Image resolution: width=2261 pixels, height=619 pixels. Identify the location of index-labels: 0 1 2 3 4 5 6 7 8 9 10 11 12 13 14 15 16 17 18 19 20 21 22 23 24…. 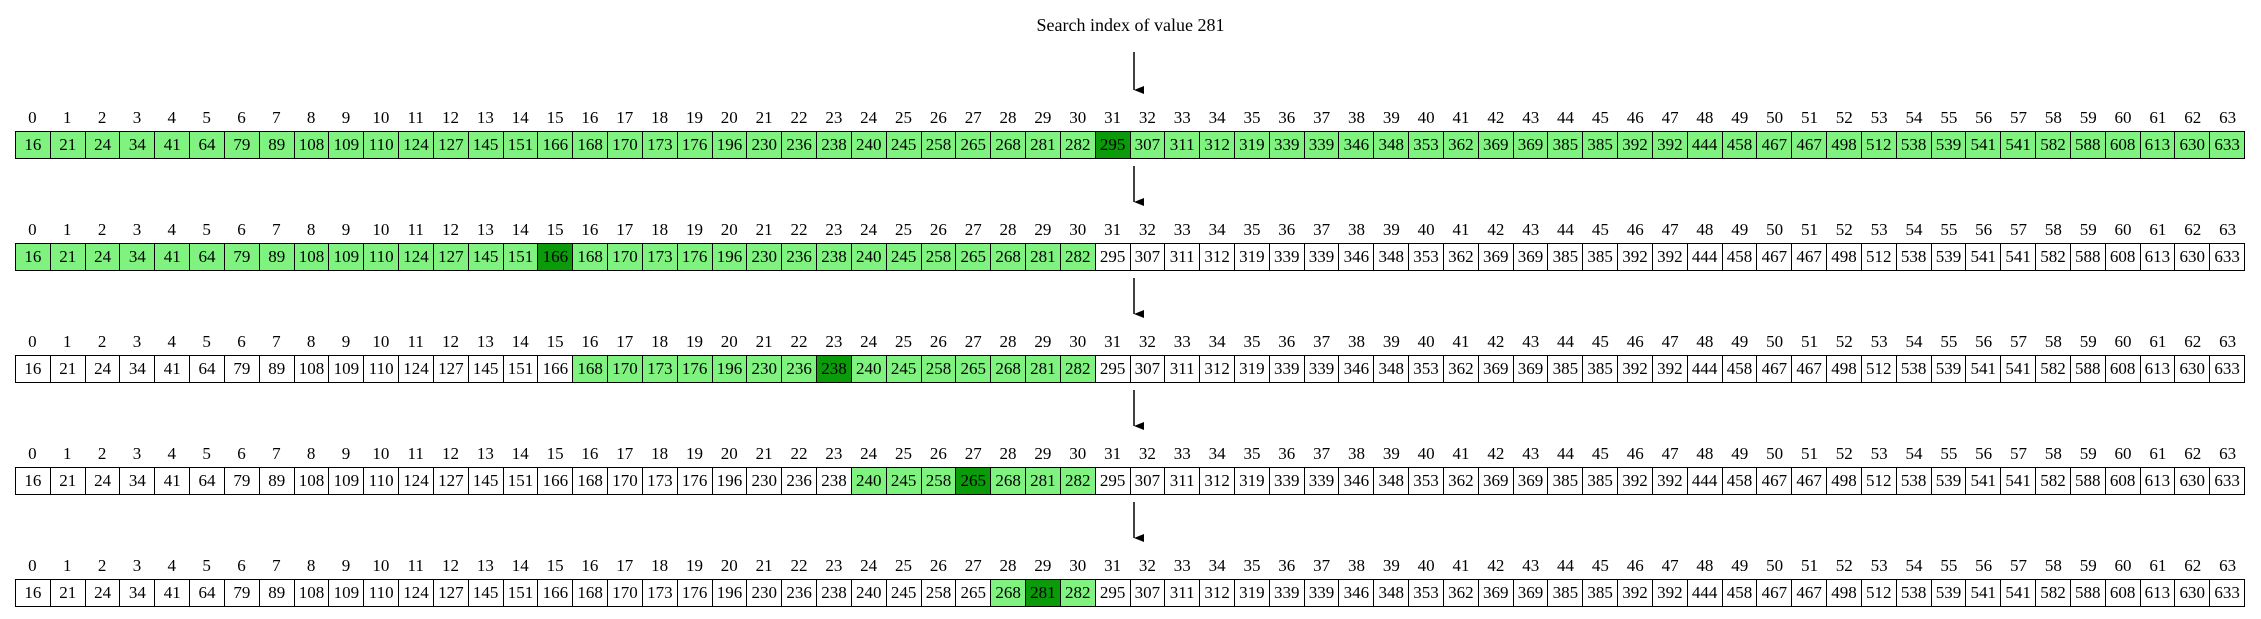
(1130, 118).